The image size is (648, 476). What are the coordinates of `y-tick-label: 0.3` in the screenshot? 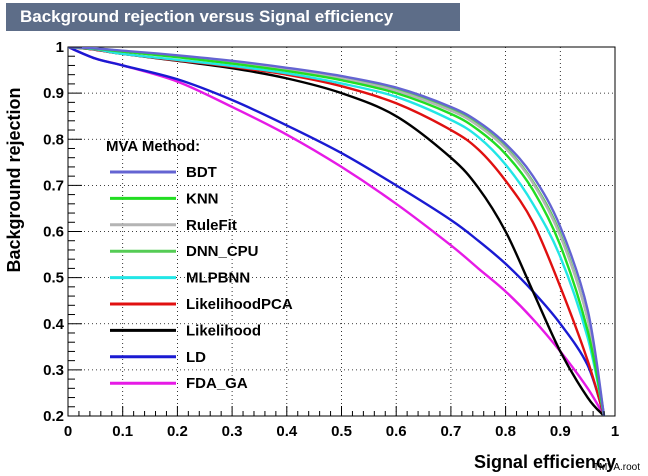 It's located at (53, 370).